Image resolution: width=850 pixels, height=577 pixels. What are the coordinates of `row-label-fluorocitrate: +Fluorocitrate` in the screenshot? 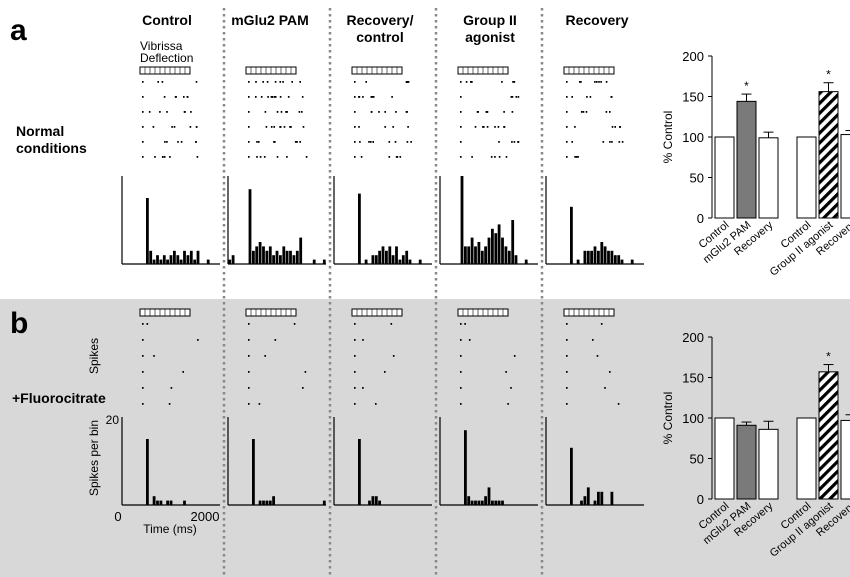 It's located at (59, 398).